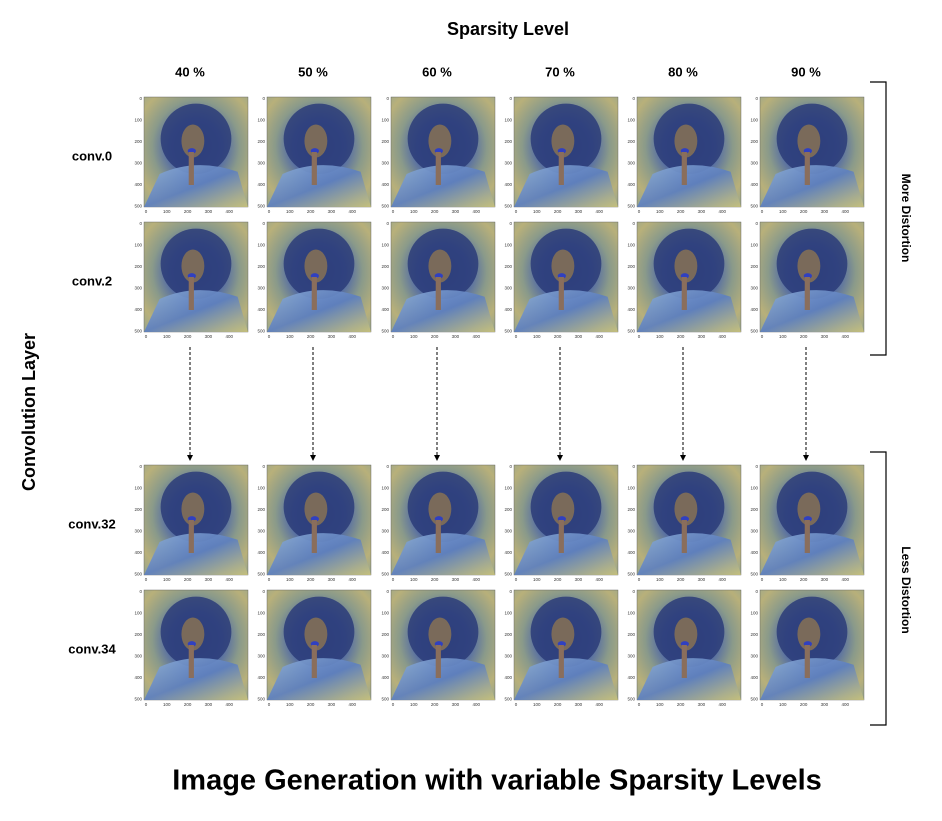 Image resolution: width=942 pixels, height=821 pixels. Describe the element at coordinates (437, 71) in the screenshot. I see `column-label: 60 %` at that location.